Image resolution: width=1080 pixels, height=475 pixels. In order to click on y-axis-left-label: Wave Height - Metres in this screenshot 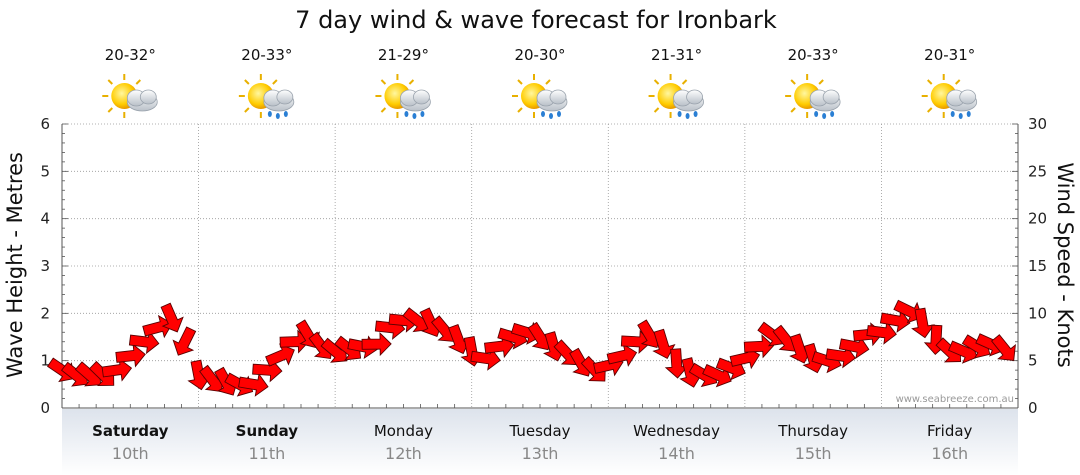, I will do `click(15, 265)`.